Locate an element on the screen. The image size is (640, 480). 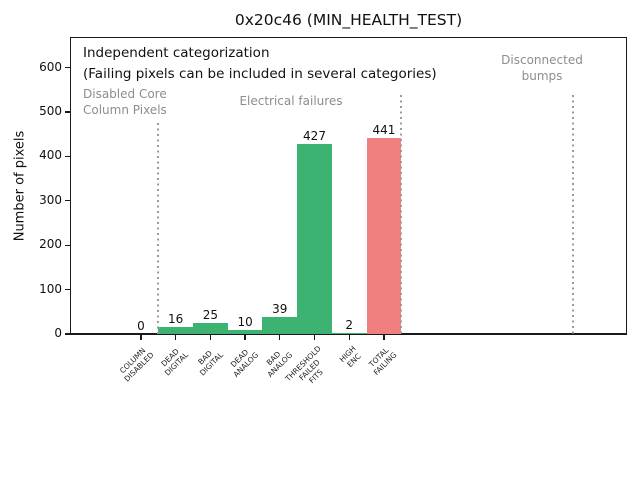
x-tick-label: COLUMN DISABLED is located at coordinates (137, 364).